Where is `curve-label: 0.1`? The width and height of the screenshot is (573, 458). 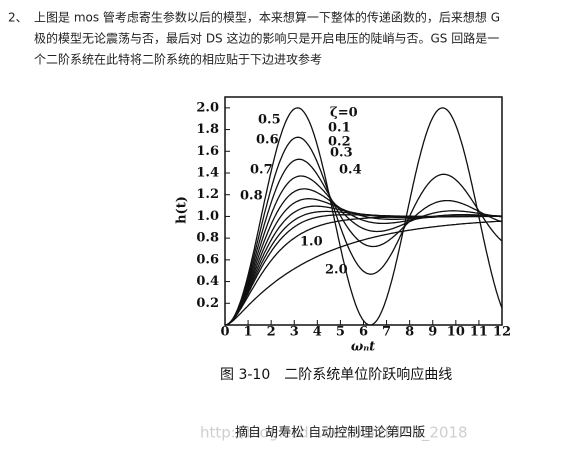 curve-label: 0.1 is located at coordinates (339, 128).